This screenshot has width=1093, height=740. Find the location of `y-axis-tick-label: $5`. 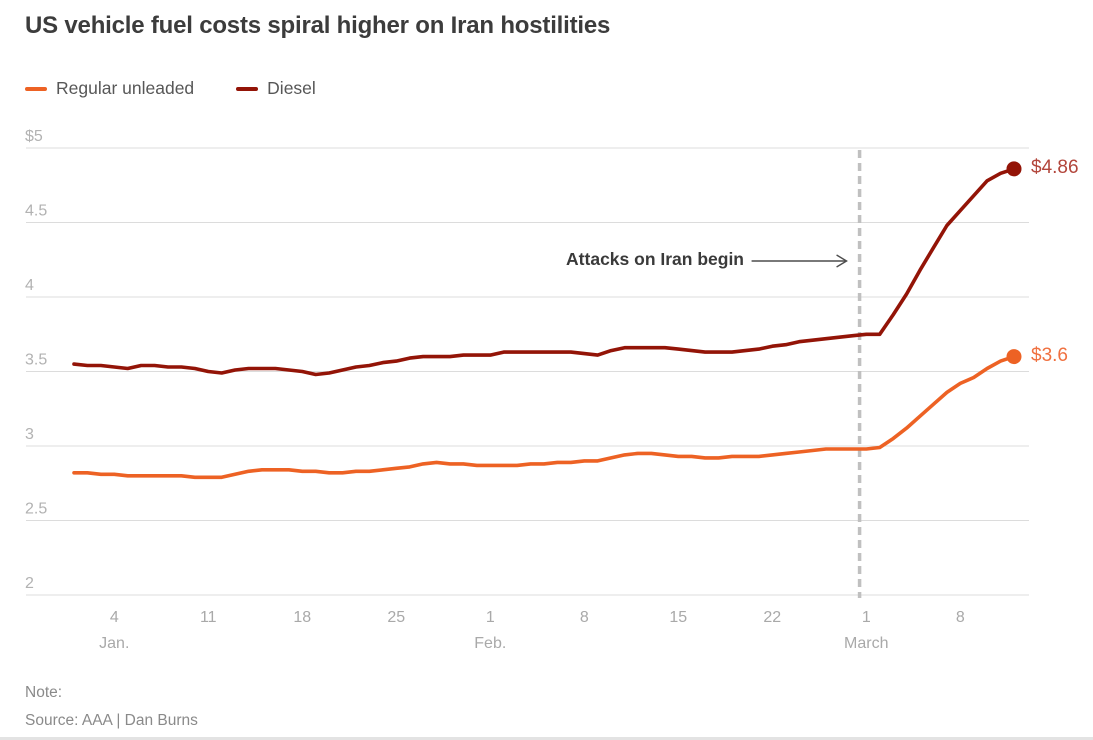

y-axis-tick-label: $5 is located at coordinates (34, 136).